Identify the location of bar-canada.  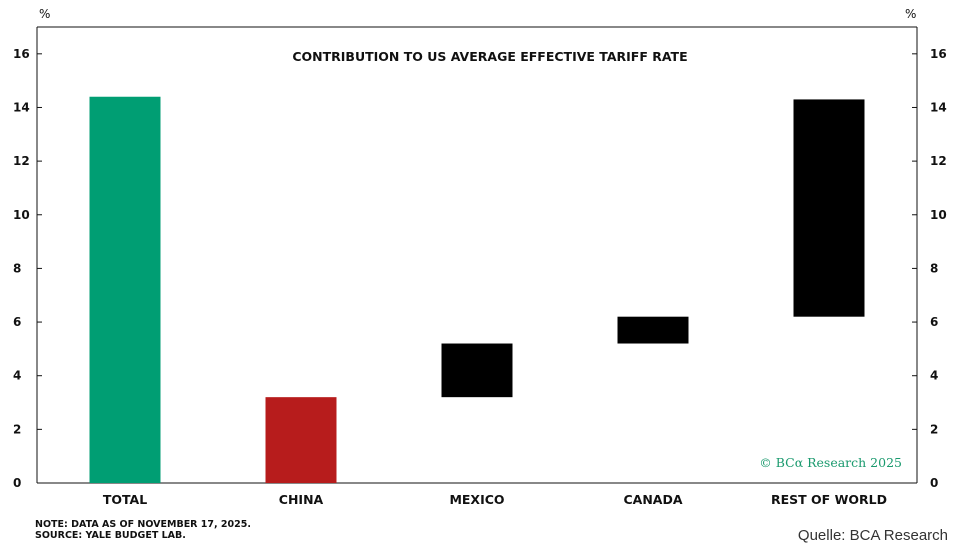
(653, 330).